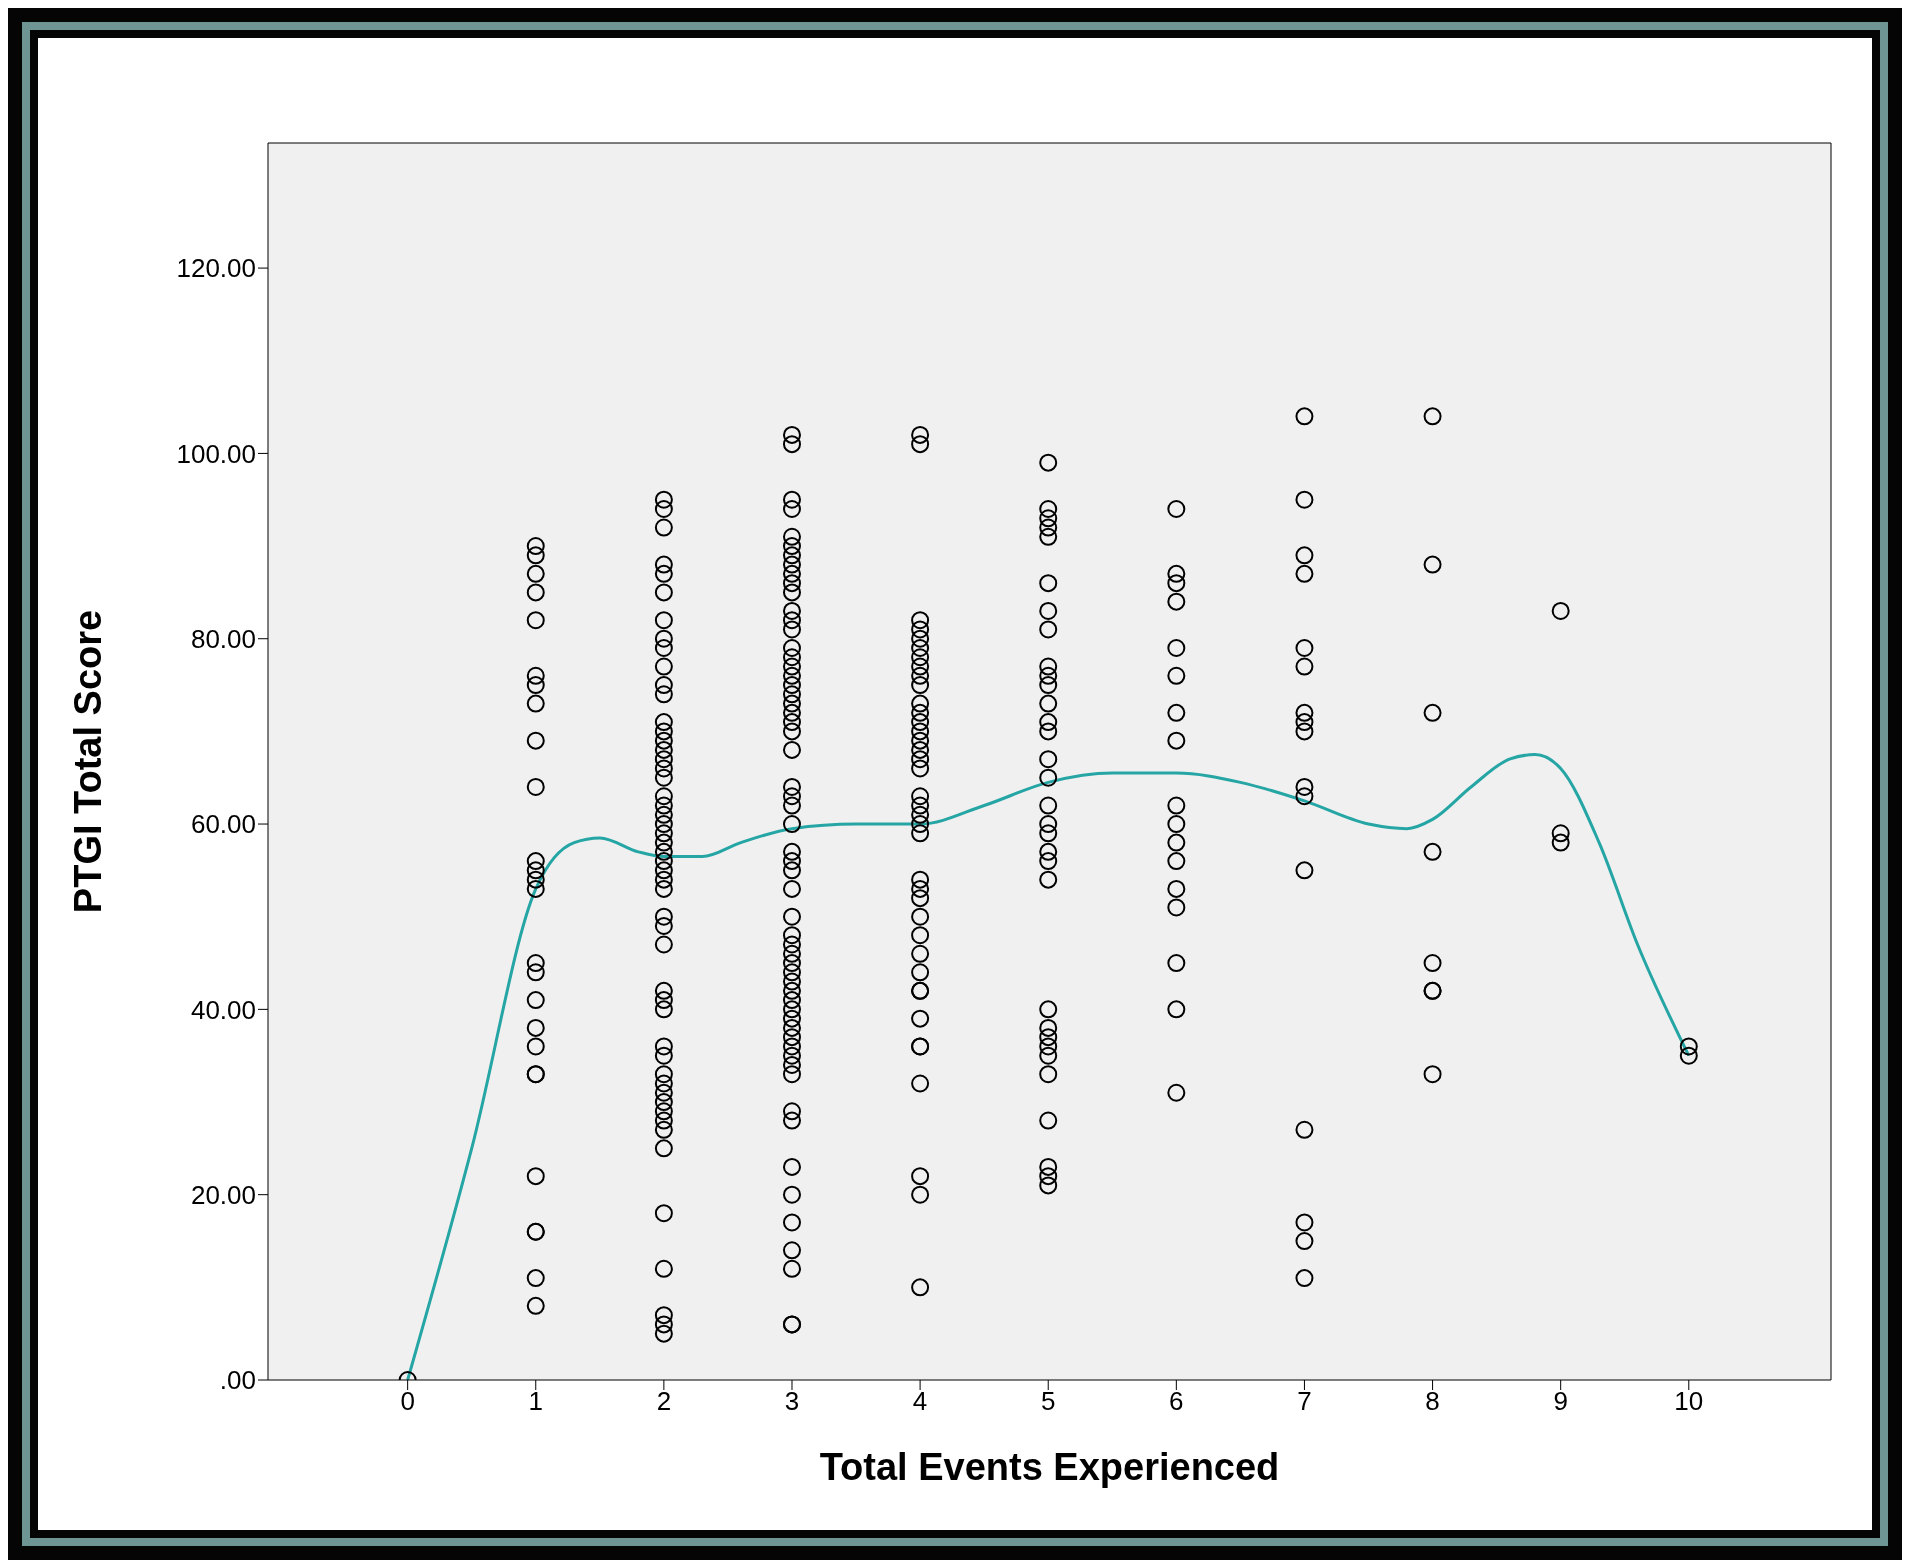 Image resolution: width=1910 pixels, height=1568 pixels. What do you see at coordinates (1432, 1401) in the screenshot?
I see `x-tick-label: 8` at bounding box center [1432, 1401].